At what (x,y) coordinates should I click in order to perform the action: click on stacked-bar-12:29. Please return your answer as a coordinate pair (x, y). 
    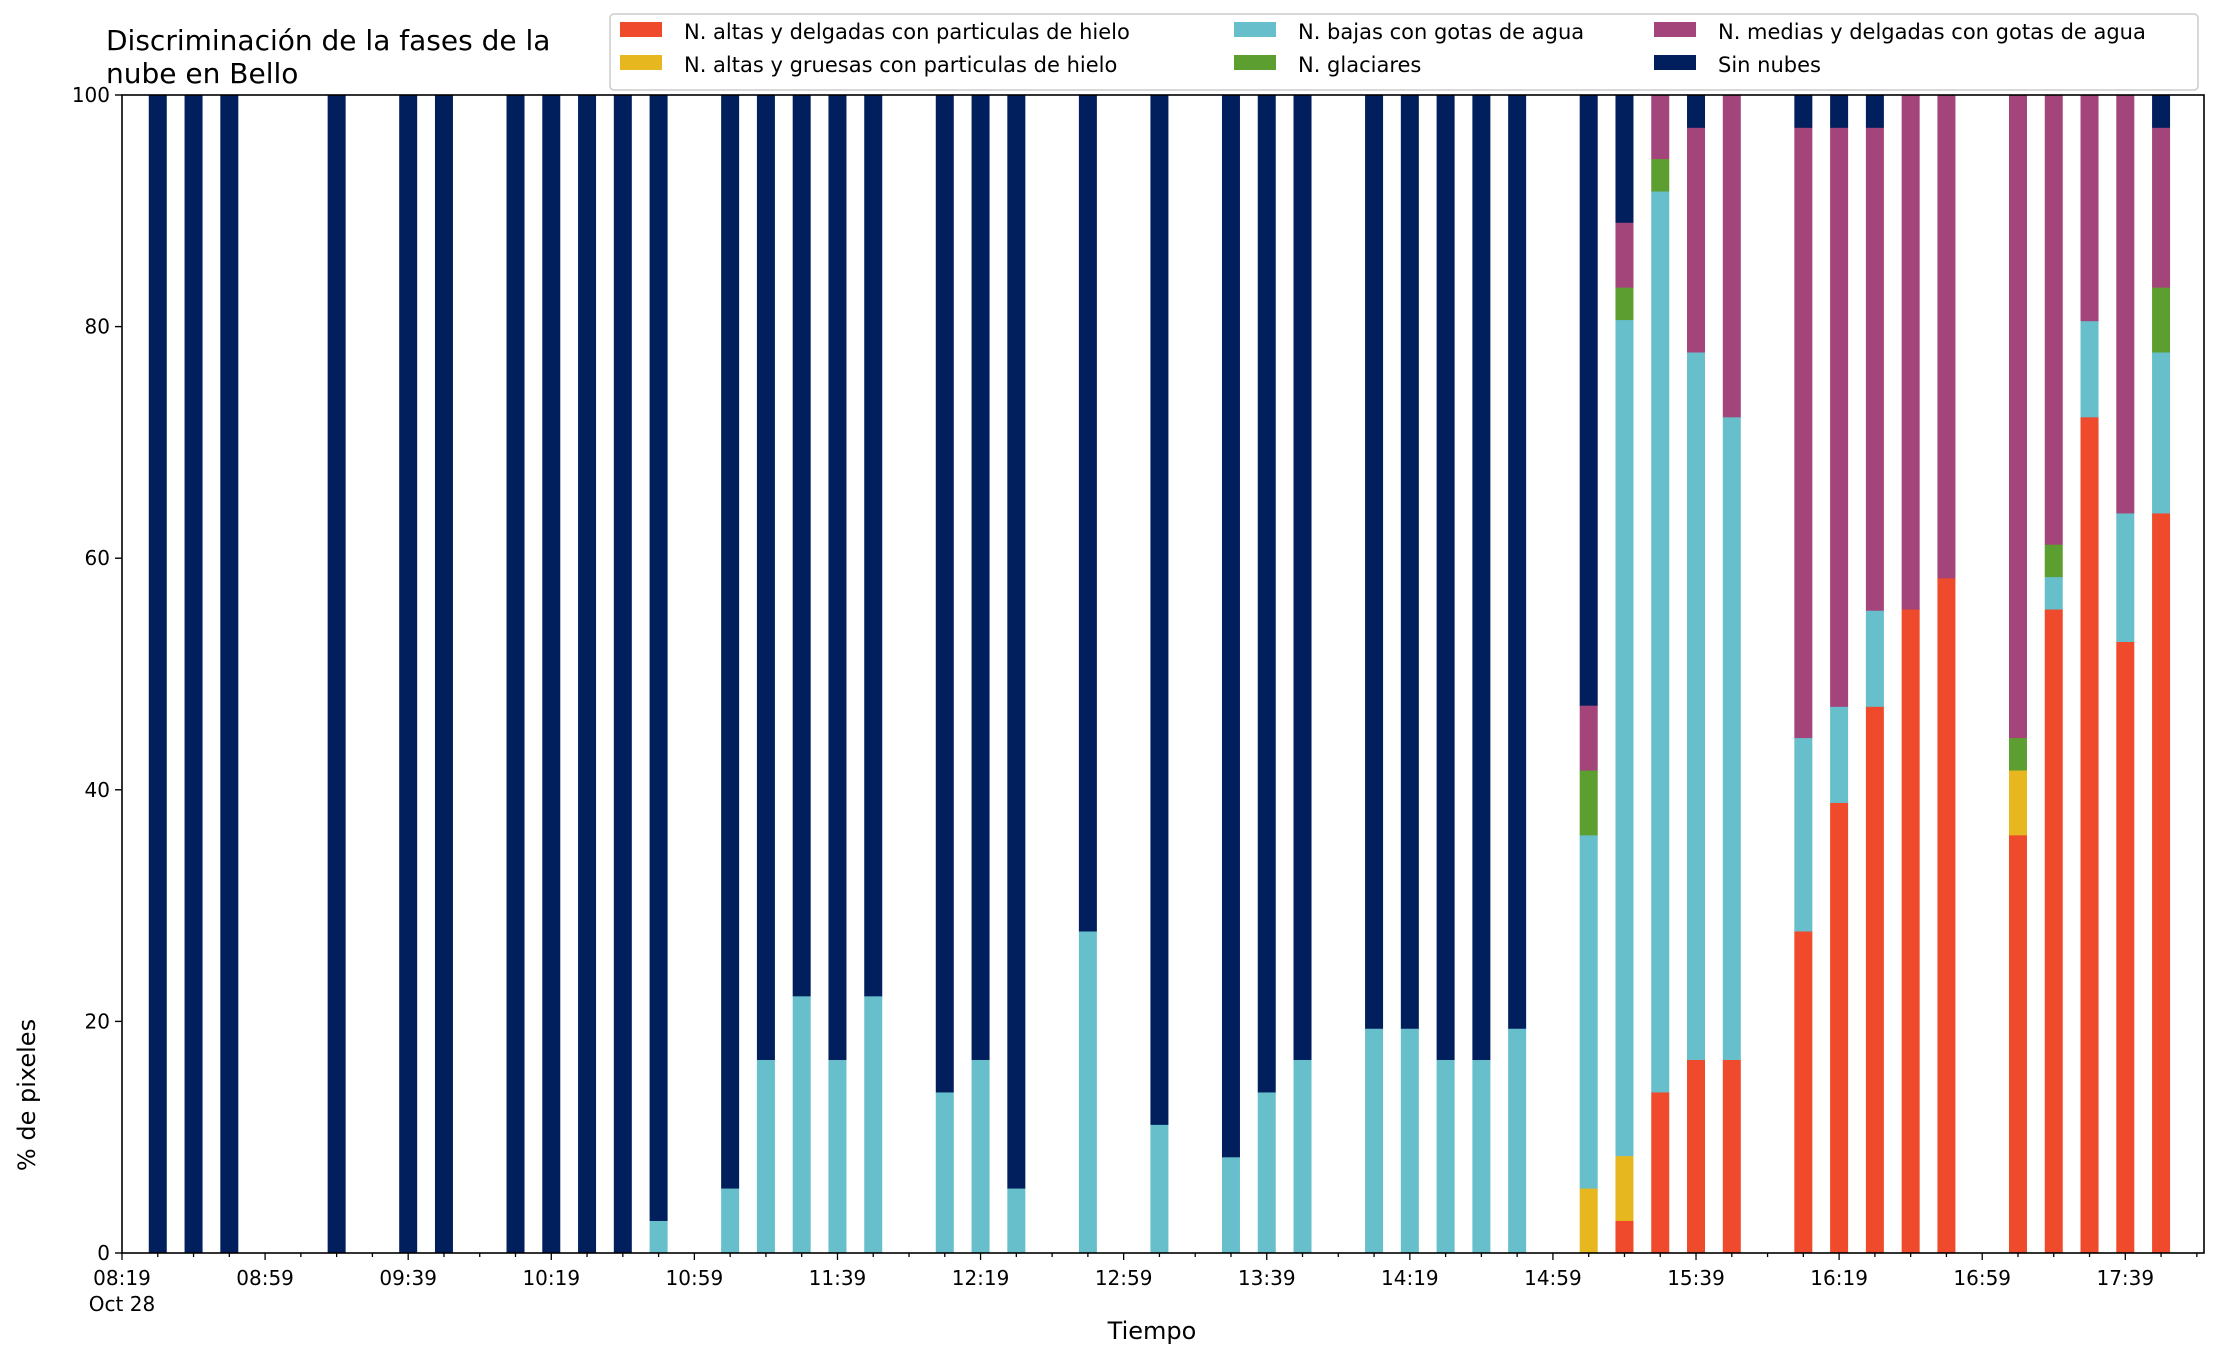
    Looking at the image, I should click on (1016, 674).